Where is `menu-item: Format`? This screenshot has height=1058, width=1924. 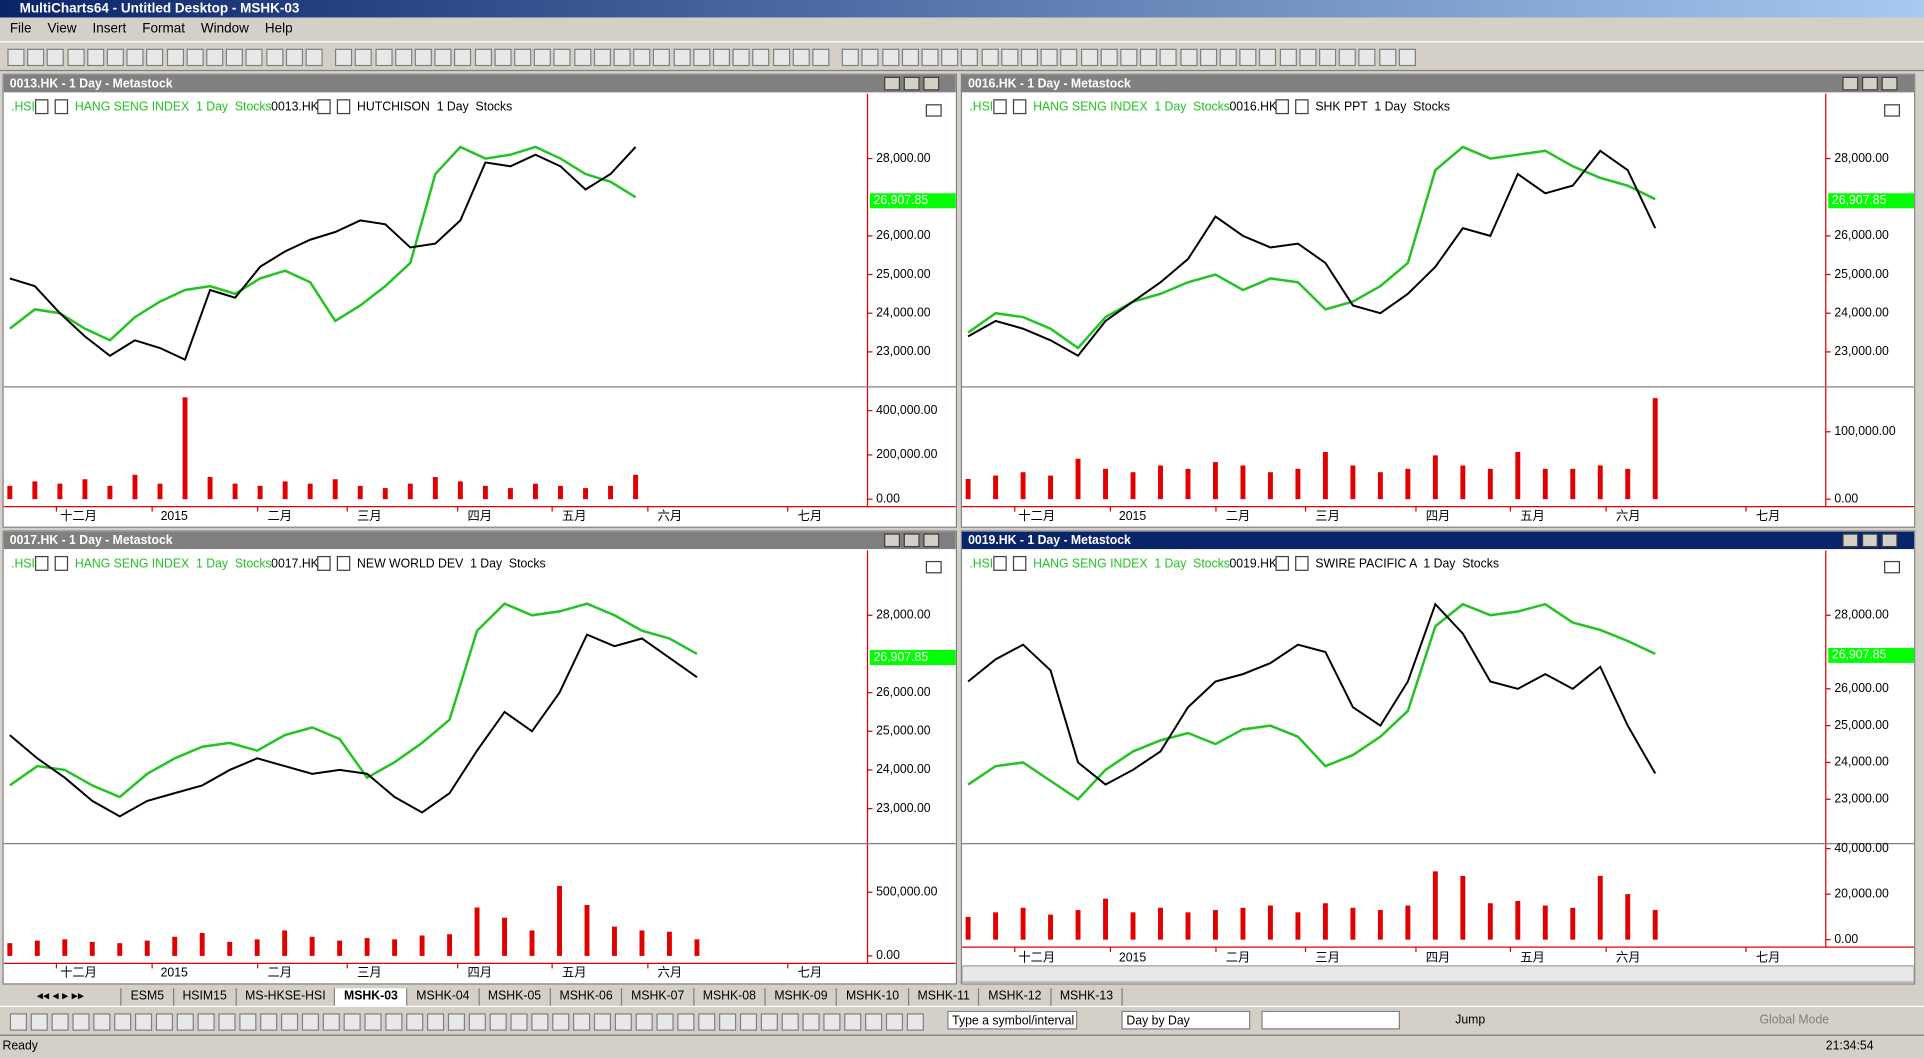 menu-item: Format is located at coordinates (163, 29).